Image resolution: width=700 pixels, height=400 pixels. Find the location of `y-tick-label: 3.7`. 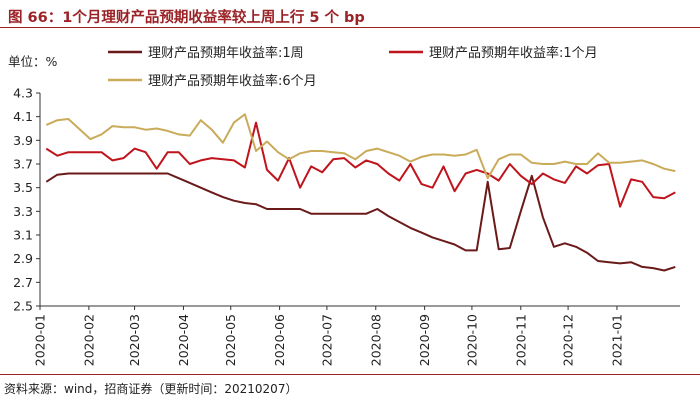

y-tick-label: 3.7 is located at coordinates (23, 164).